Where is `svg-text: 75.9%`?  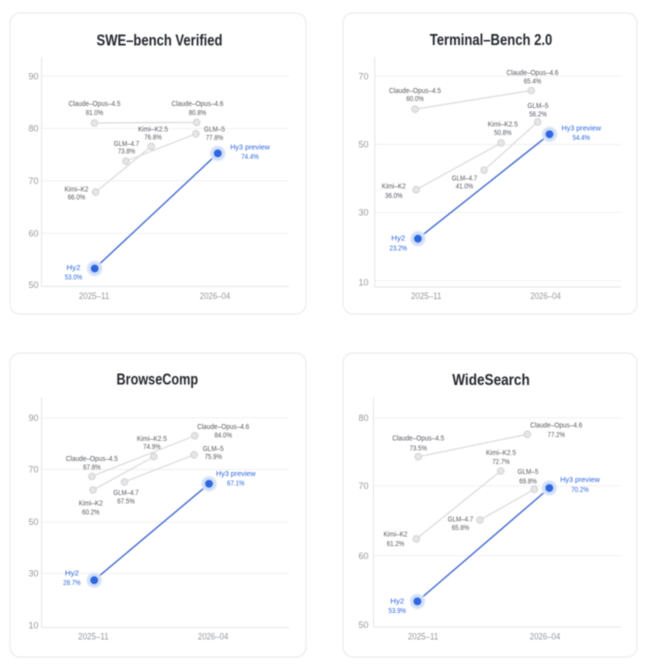
svg-text: 75.9% is located at coordinates (213, 457).